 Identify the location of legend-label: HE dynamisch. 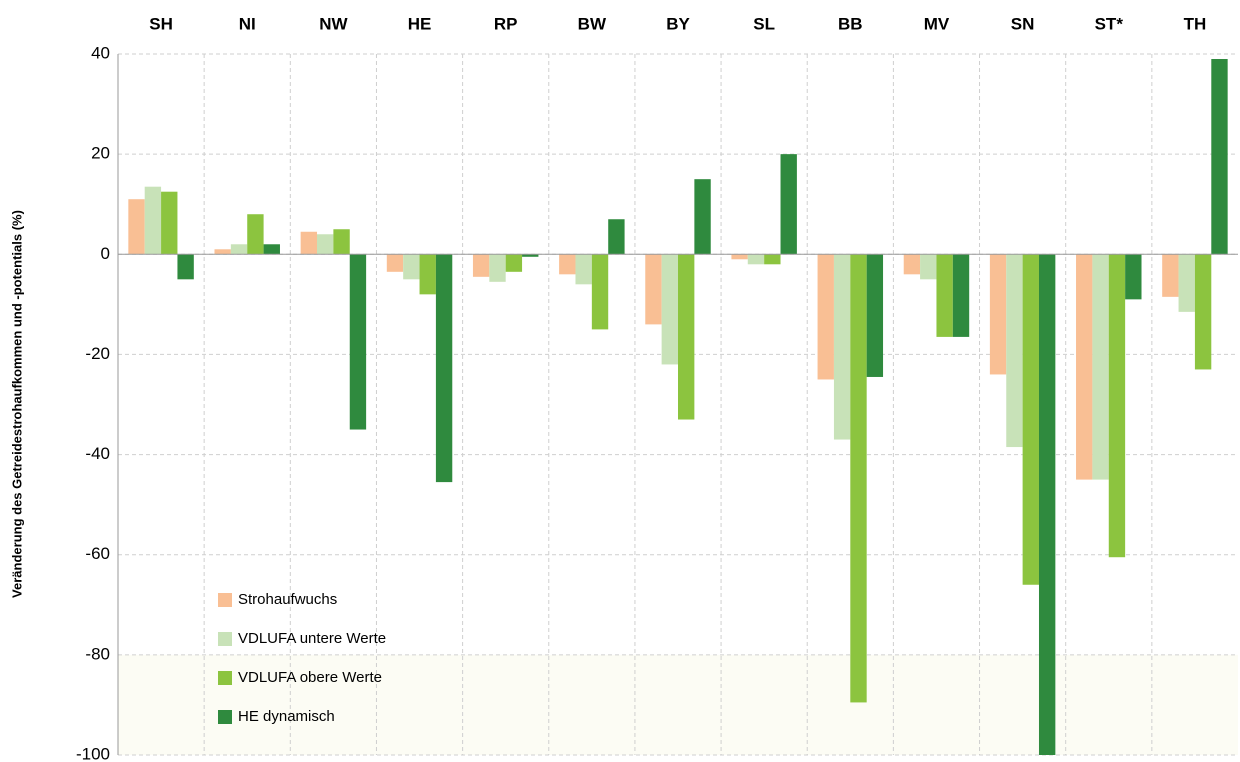
(286, 716).